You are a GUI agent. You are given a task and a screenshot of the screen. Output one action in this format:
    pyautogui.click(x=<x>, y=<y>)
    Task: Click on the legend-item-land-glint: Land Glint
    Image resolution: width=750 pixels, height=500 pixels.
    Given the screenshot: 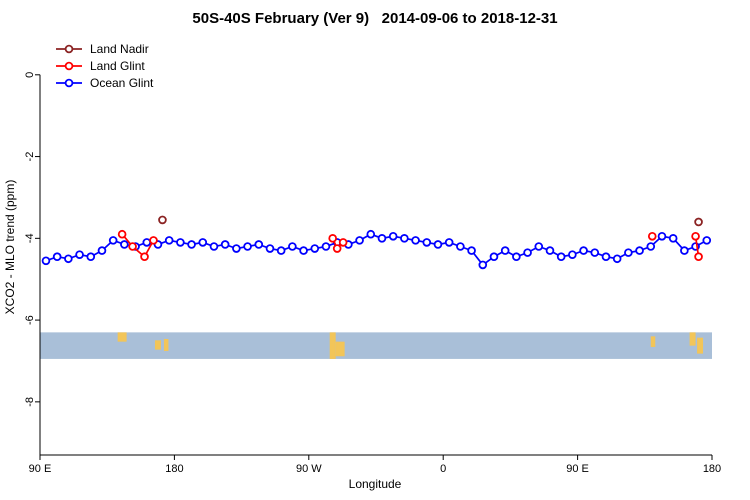 What is the action you would take?
    pyautogui.click(x=103, y=65)
    